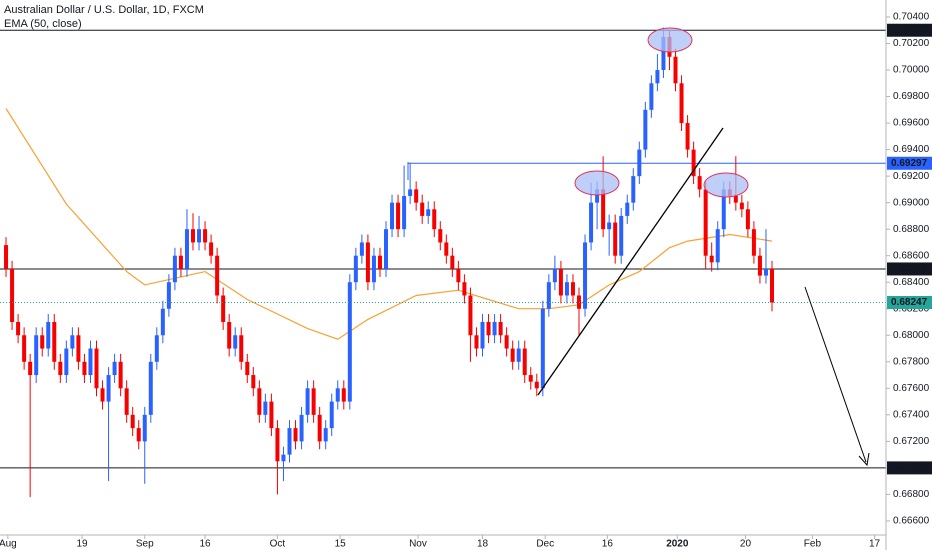 Image resolution: width=932 pixels, height=550 pixels. What do you see at coordinates (670, 40) in the screenshot?
I see `highlight-ellipse` at bounding box center [670, 40].